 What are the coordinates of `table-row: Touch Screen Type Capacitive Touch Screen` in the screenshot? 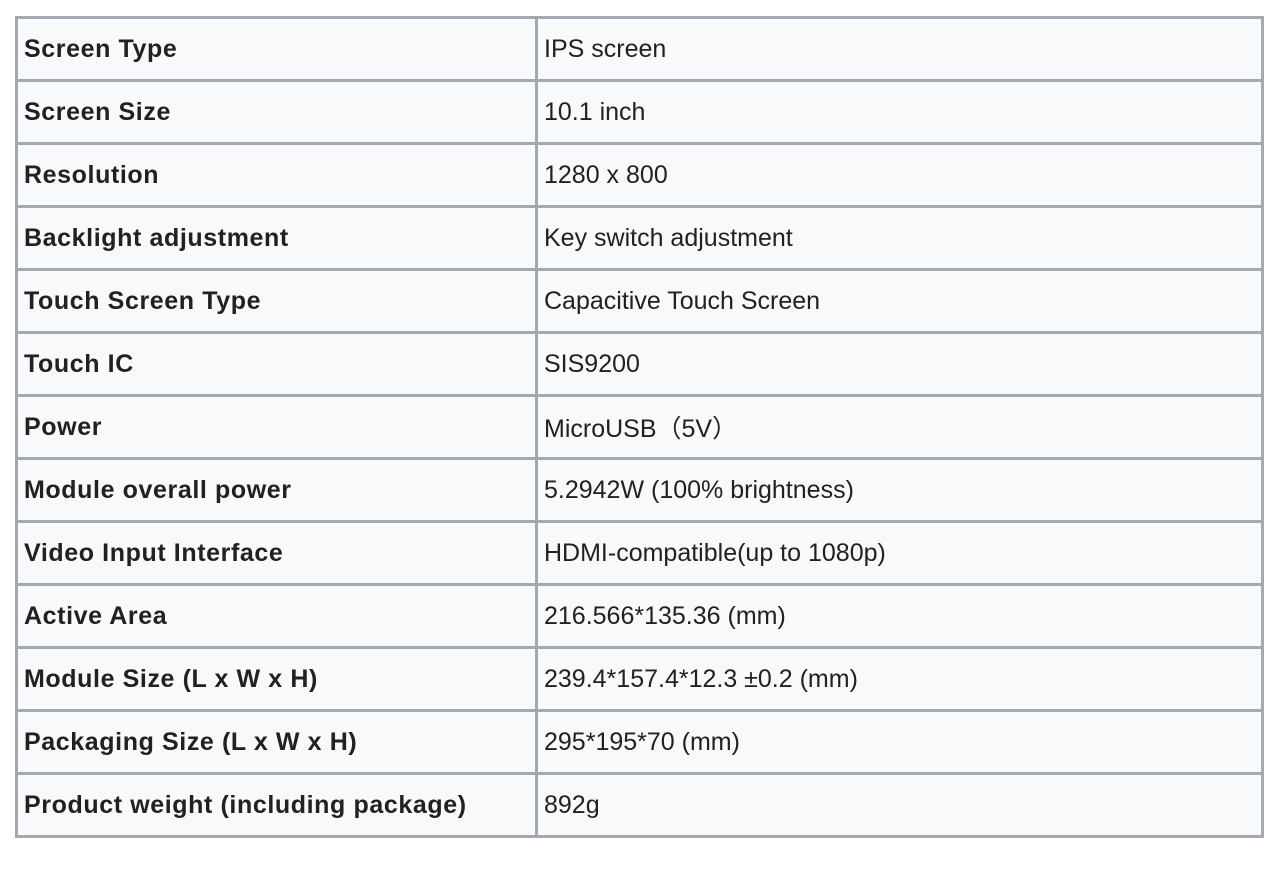 It's located at (639, 301).